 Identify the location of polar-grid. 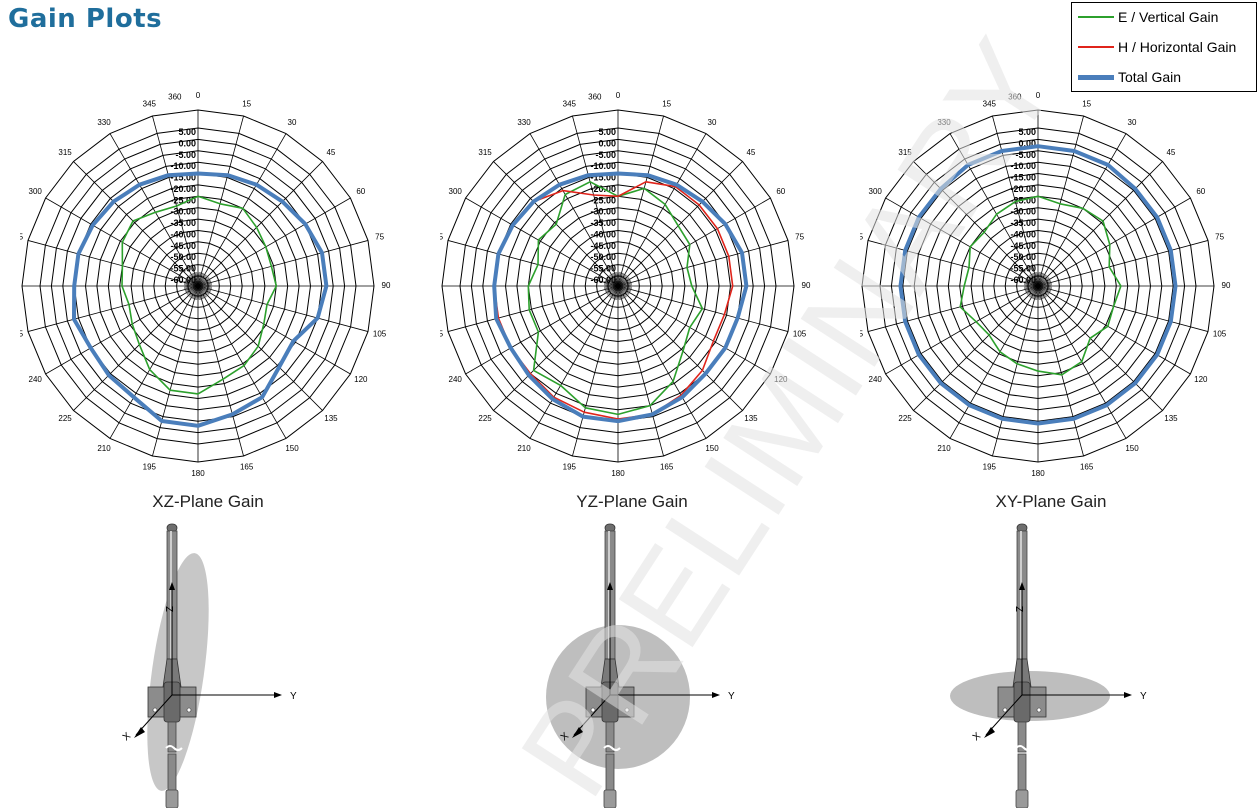
(1038, 286).